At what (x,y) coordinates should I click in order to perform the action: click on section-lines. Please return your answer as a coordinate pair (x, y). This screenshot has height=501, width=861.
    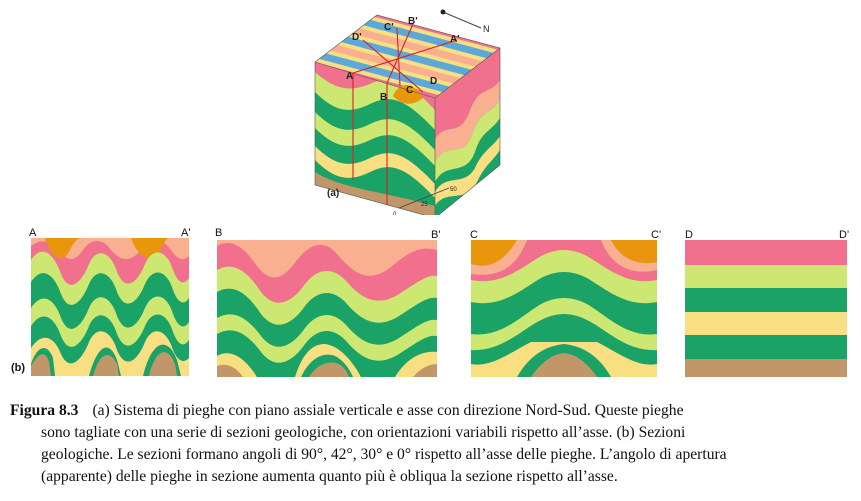
    Looking at the image, I should click on (405, 114).